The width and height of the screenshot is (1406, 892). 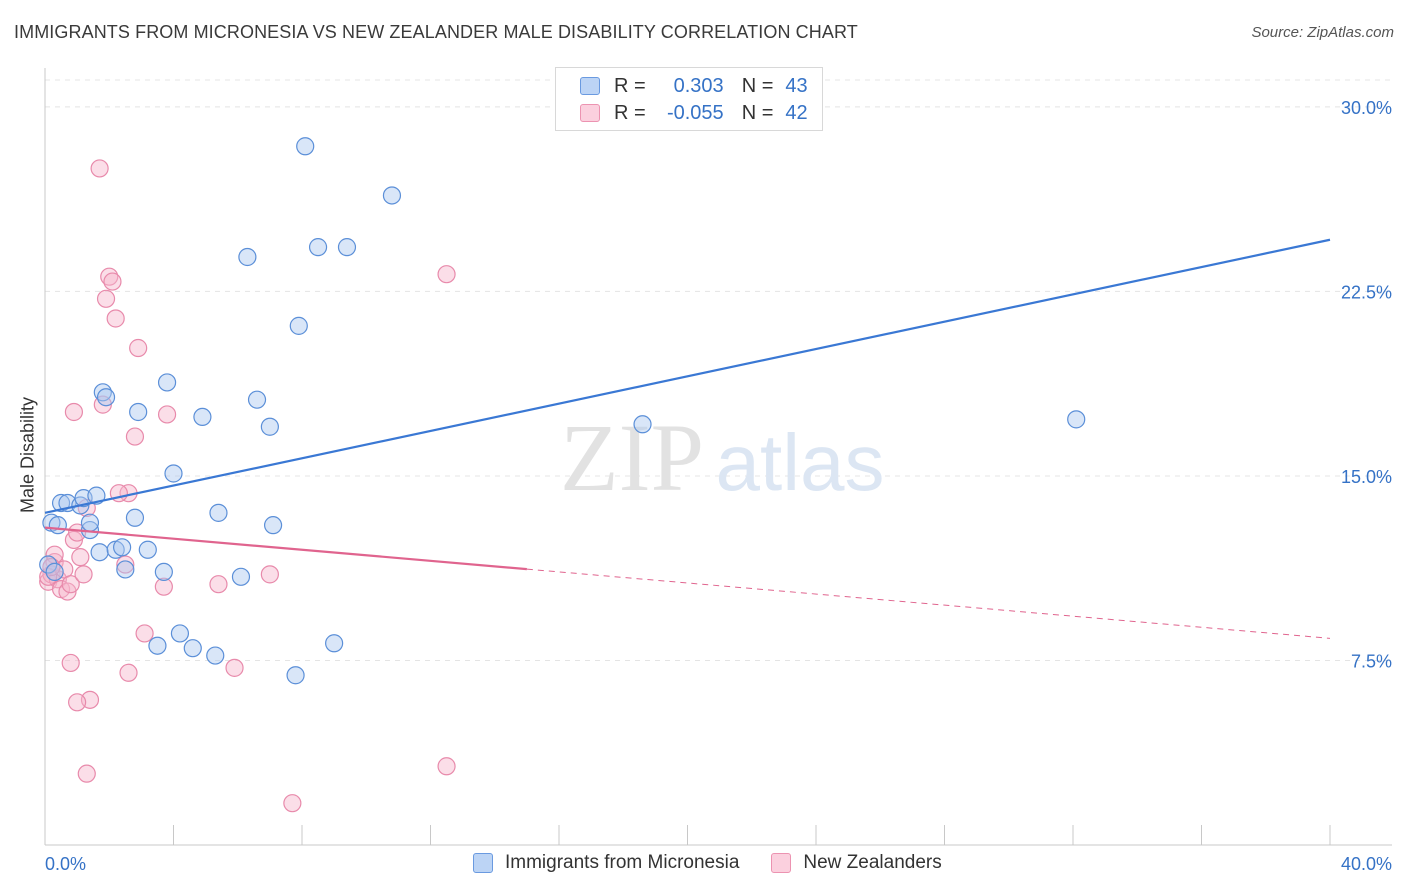 I want to click on correlation-legend: R = 0.303 N = 43 R = -0.055 N = 42, so click(x=689, y=99).